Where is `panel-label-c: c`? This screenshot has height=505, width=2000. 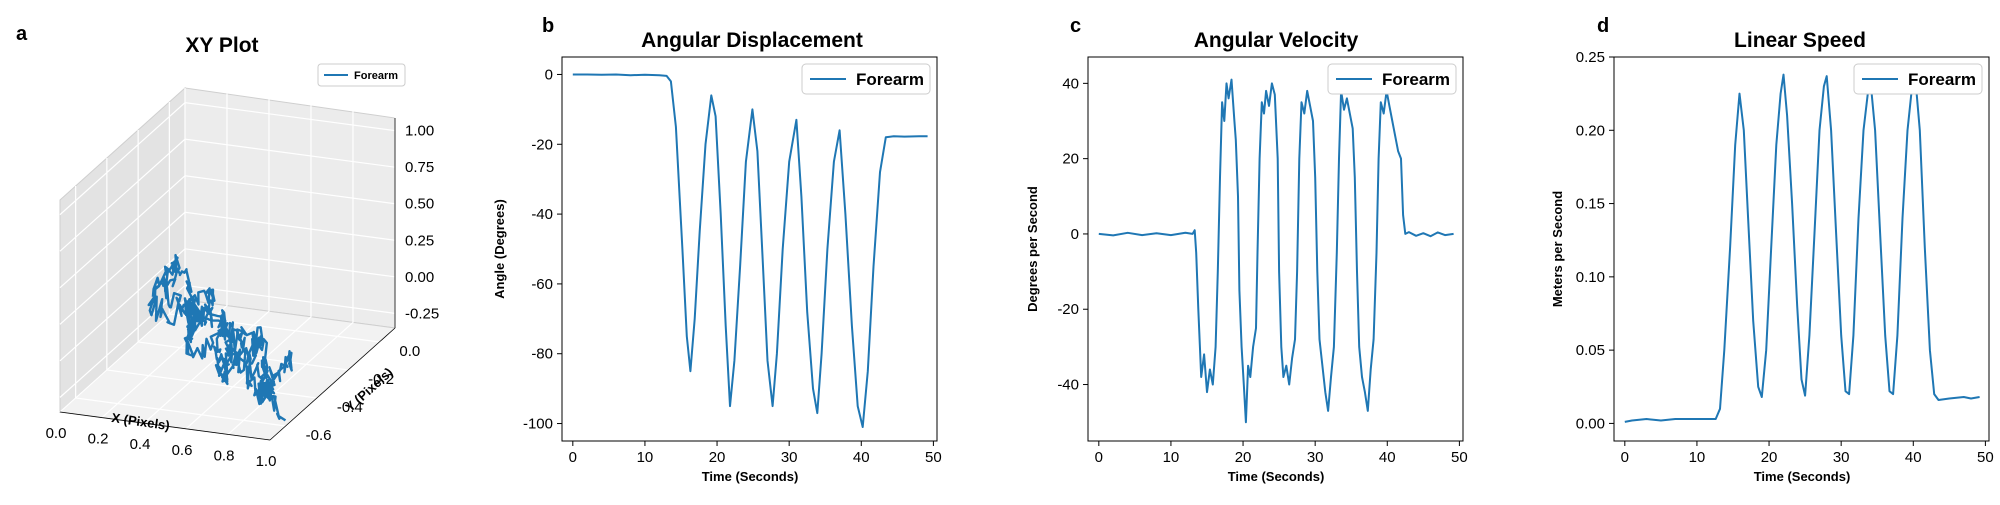 panel-label-c: c is located at coordinates (1075, 26).